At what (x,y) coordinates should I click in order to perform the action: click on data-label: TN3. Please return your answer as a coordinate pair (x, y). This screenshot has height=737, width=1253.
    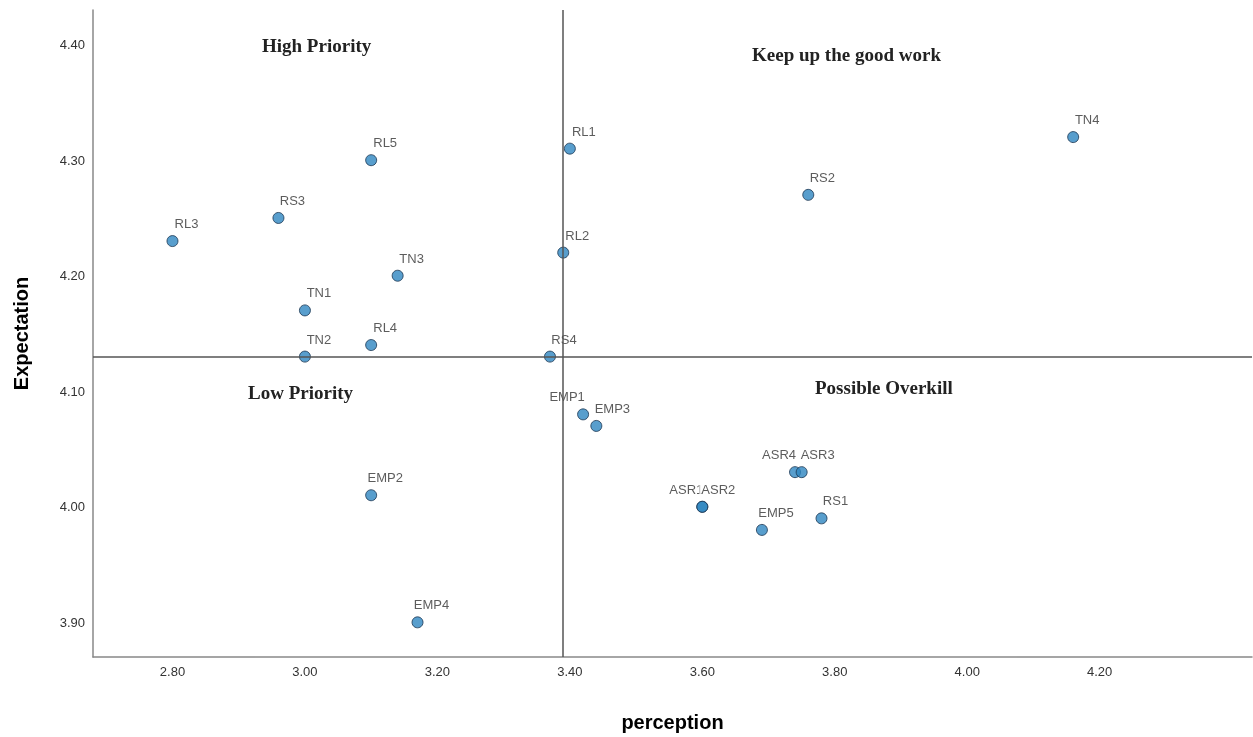
    Looking at the image, I should click on (411, 258).